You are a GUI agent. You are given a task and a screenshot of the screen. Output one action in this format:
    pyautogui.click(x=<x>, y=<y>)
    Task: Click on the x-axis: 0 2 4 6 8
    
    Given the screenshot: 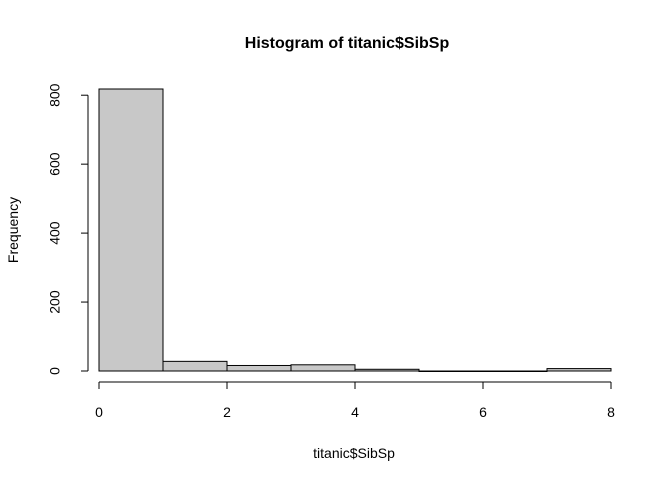 What is the action you would take?
    pyautogui.click(x=355, y=400)
    